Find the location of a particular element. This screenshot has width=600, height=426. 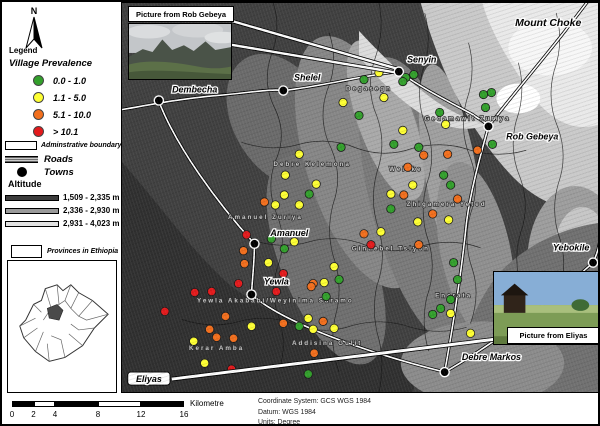

photo-rob-gebeya is located at coordinates (180, 51).